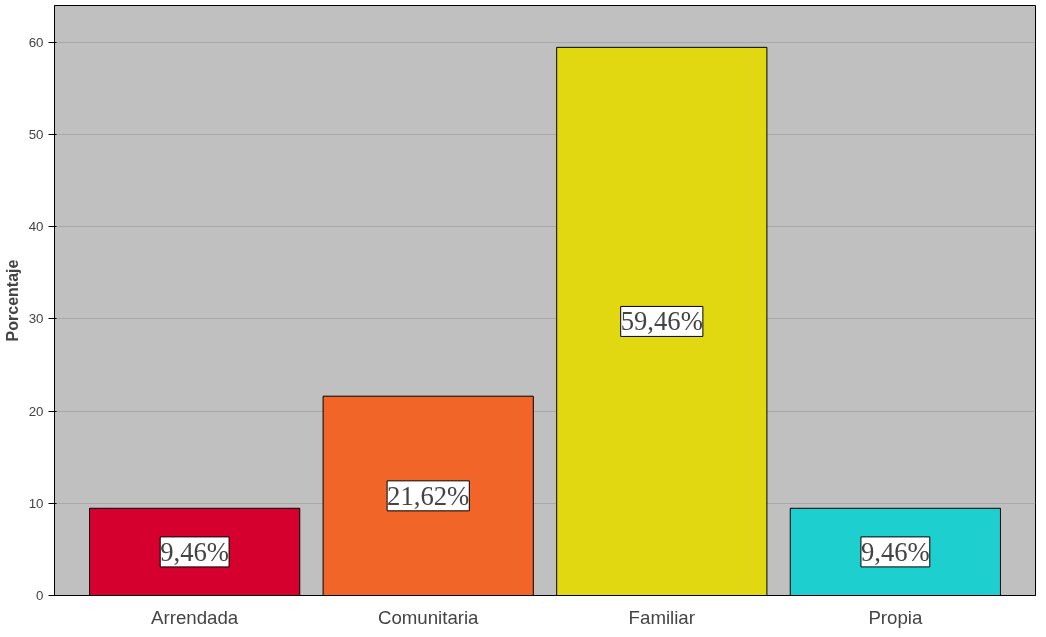 The height and width of the screenshot is (637, 1046). What do you see at coordinates (428, 495) in the screenshot?
I see `data-label: 21,62%` at bounding box center [428, 495].